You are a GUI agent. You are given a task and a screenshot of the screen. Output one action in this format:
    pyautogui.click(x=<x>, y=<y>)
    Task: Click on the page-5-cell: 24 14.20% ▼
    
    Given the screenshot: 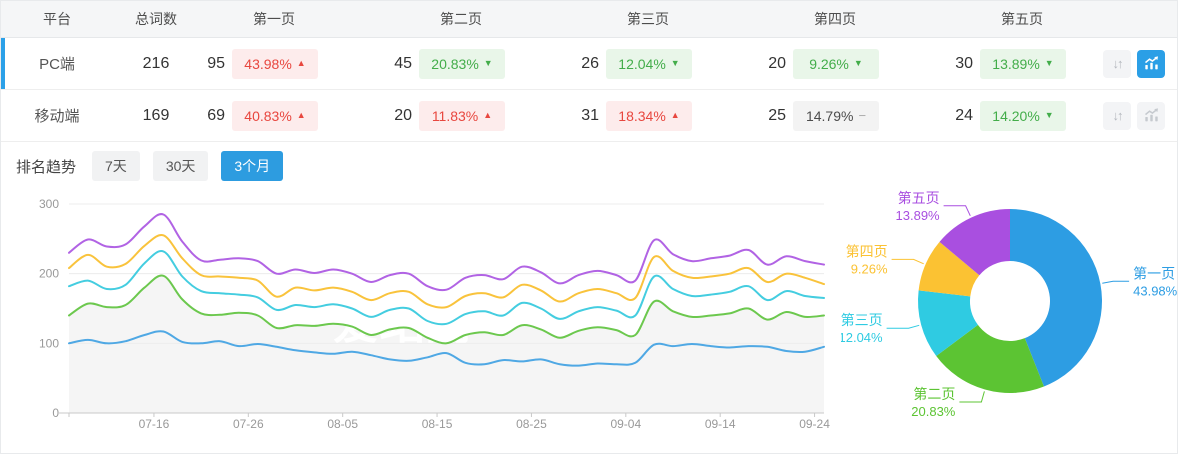 What is the action you would take?
    pyautogui.click(x=1040, y=115)
    